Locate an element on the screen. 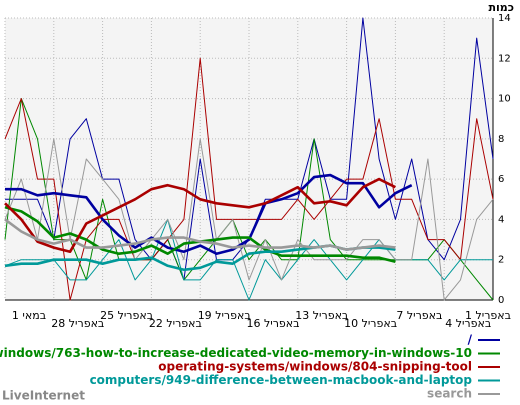 This screenshot has width=520, height=405. x-tick-label: 1 באפריל is located at coordinates (488, 315).